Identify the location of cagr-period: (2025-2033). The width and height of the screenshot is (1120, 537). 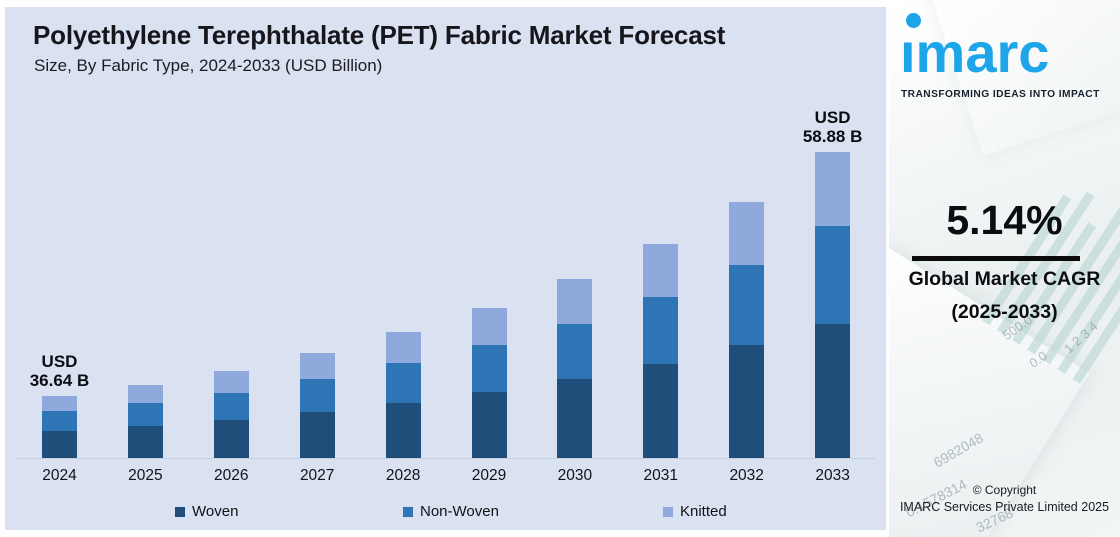
(1004, 312).